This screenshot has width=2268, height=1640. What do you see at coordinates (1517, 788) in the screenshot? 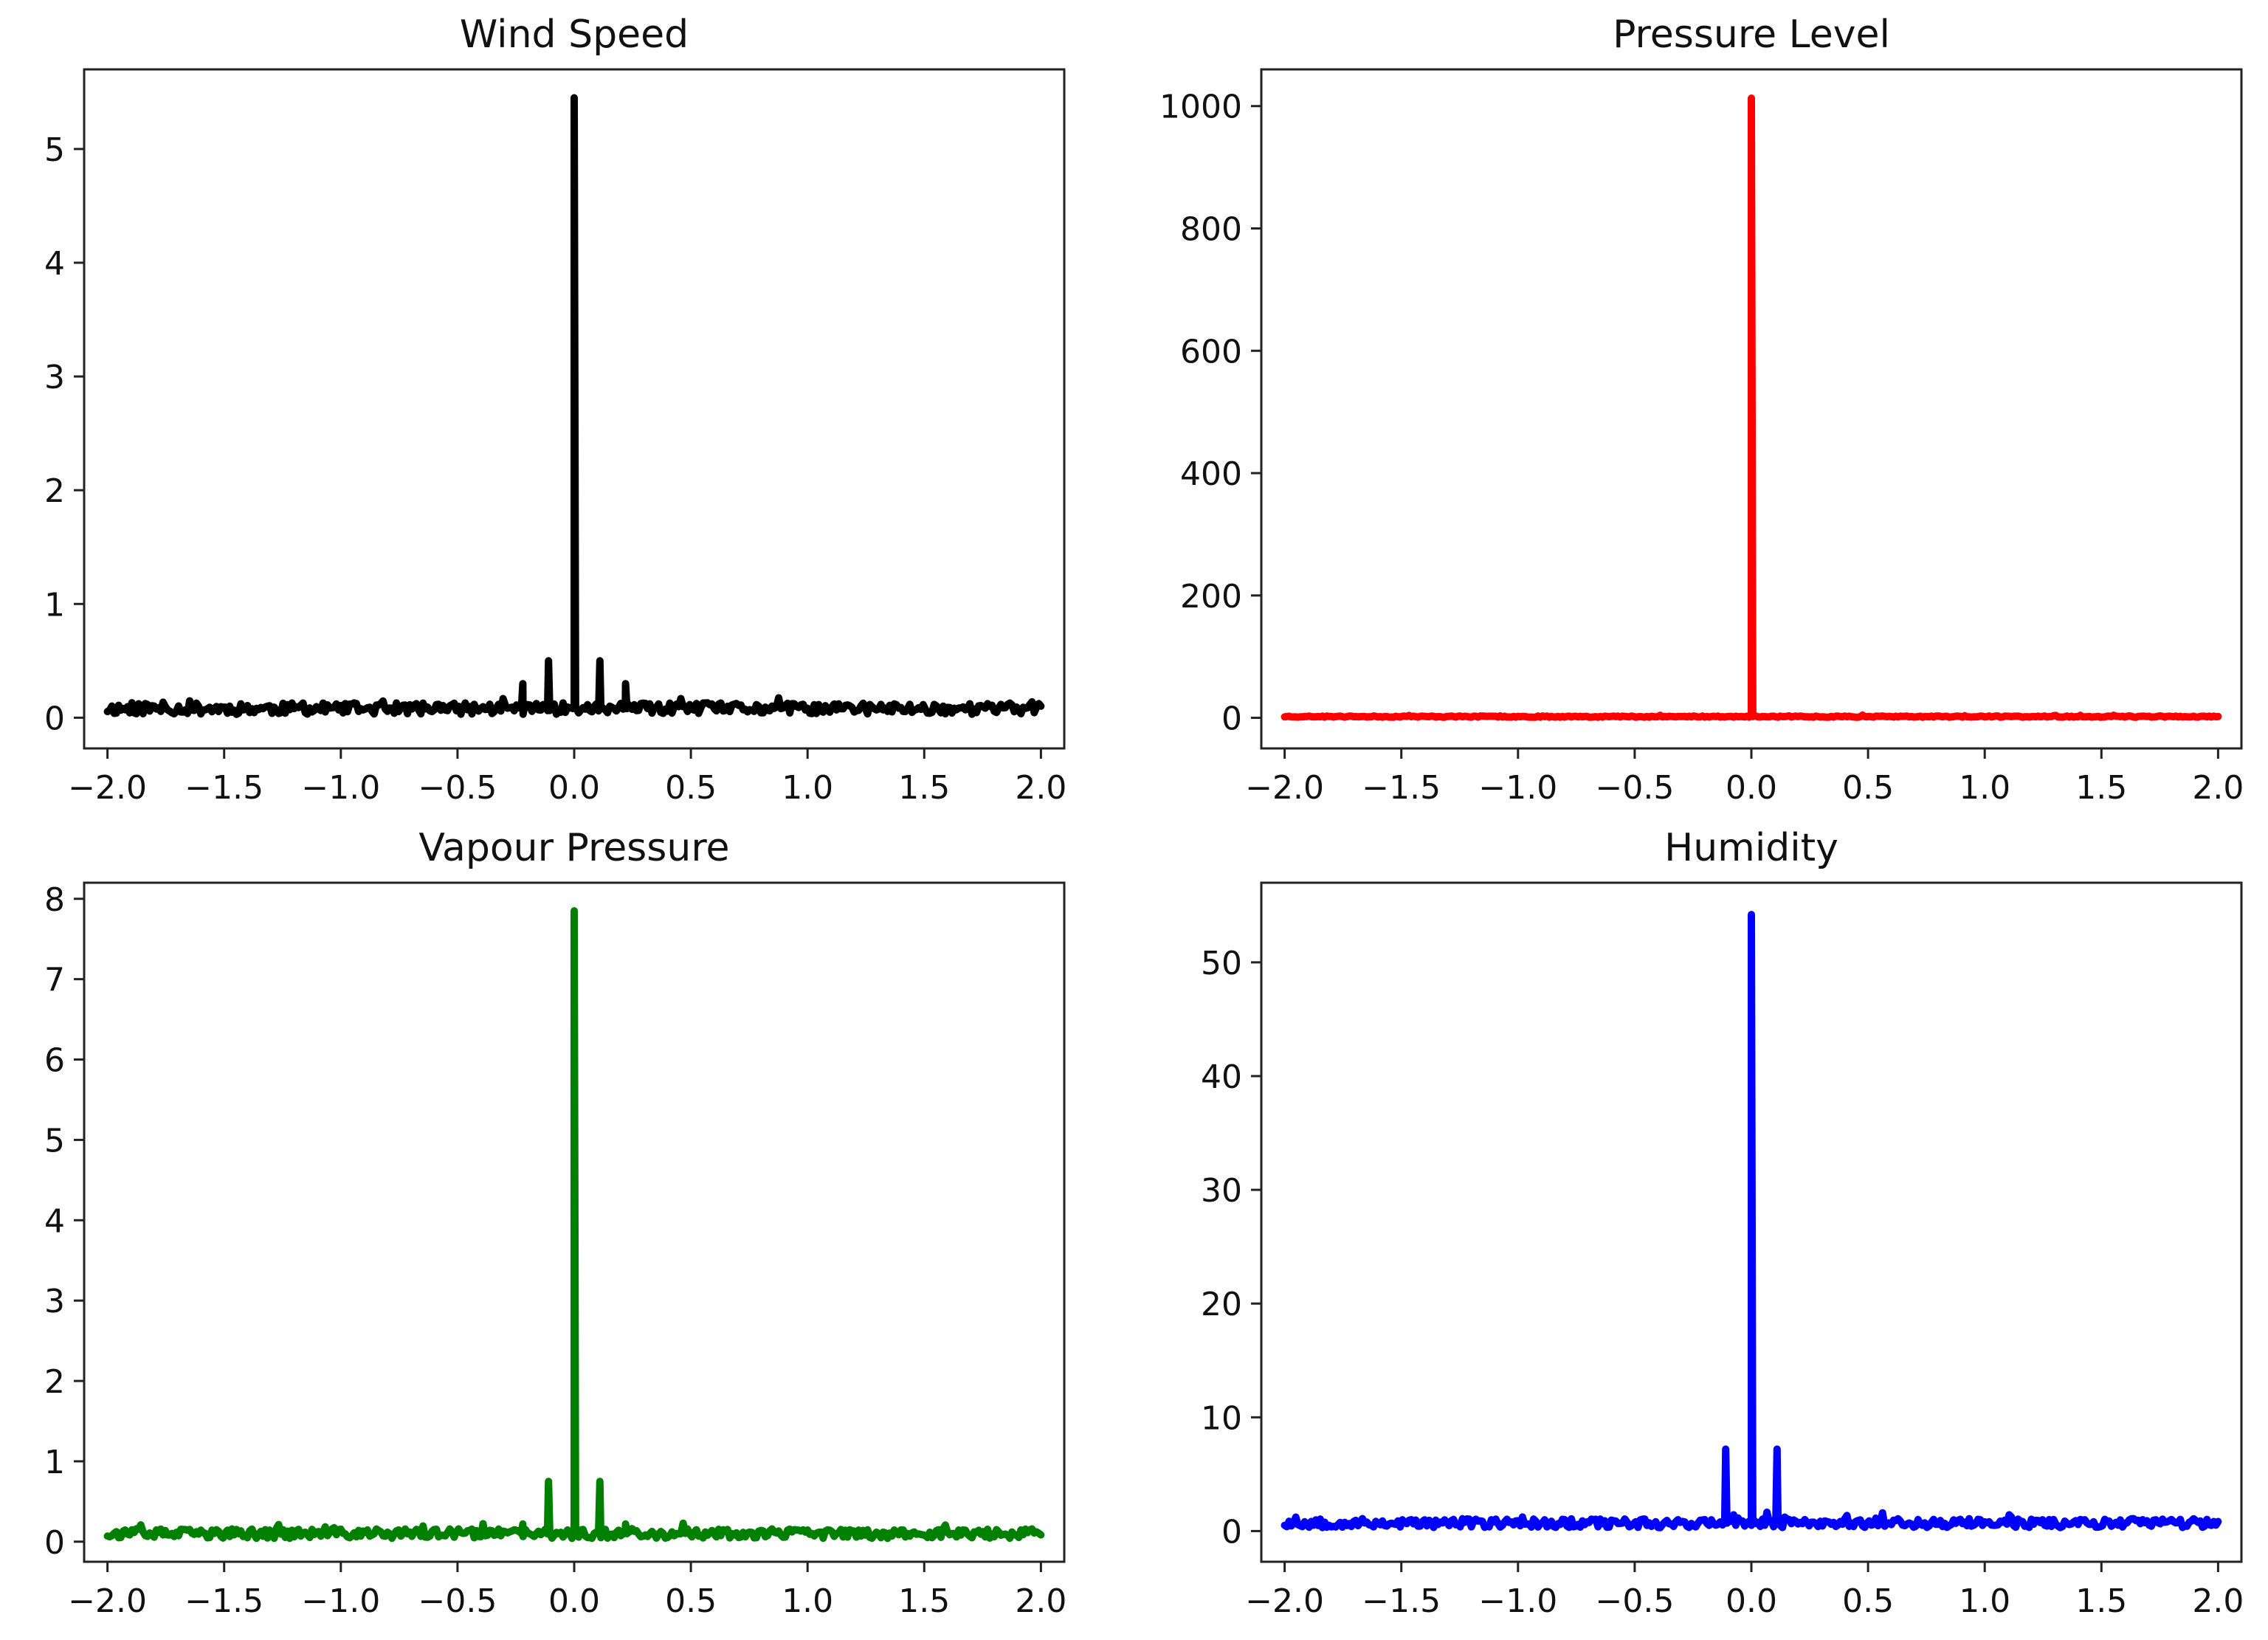
I see `pressure-level-x-tick-label: −1.0` at bounding box center [1517, 788].